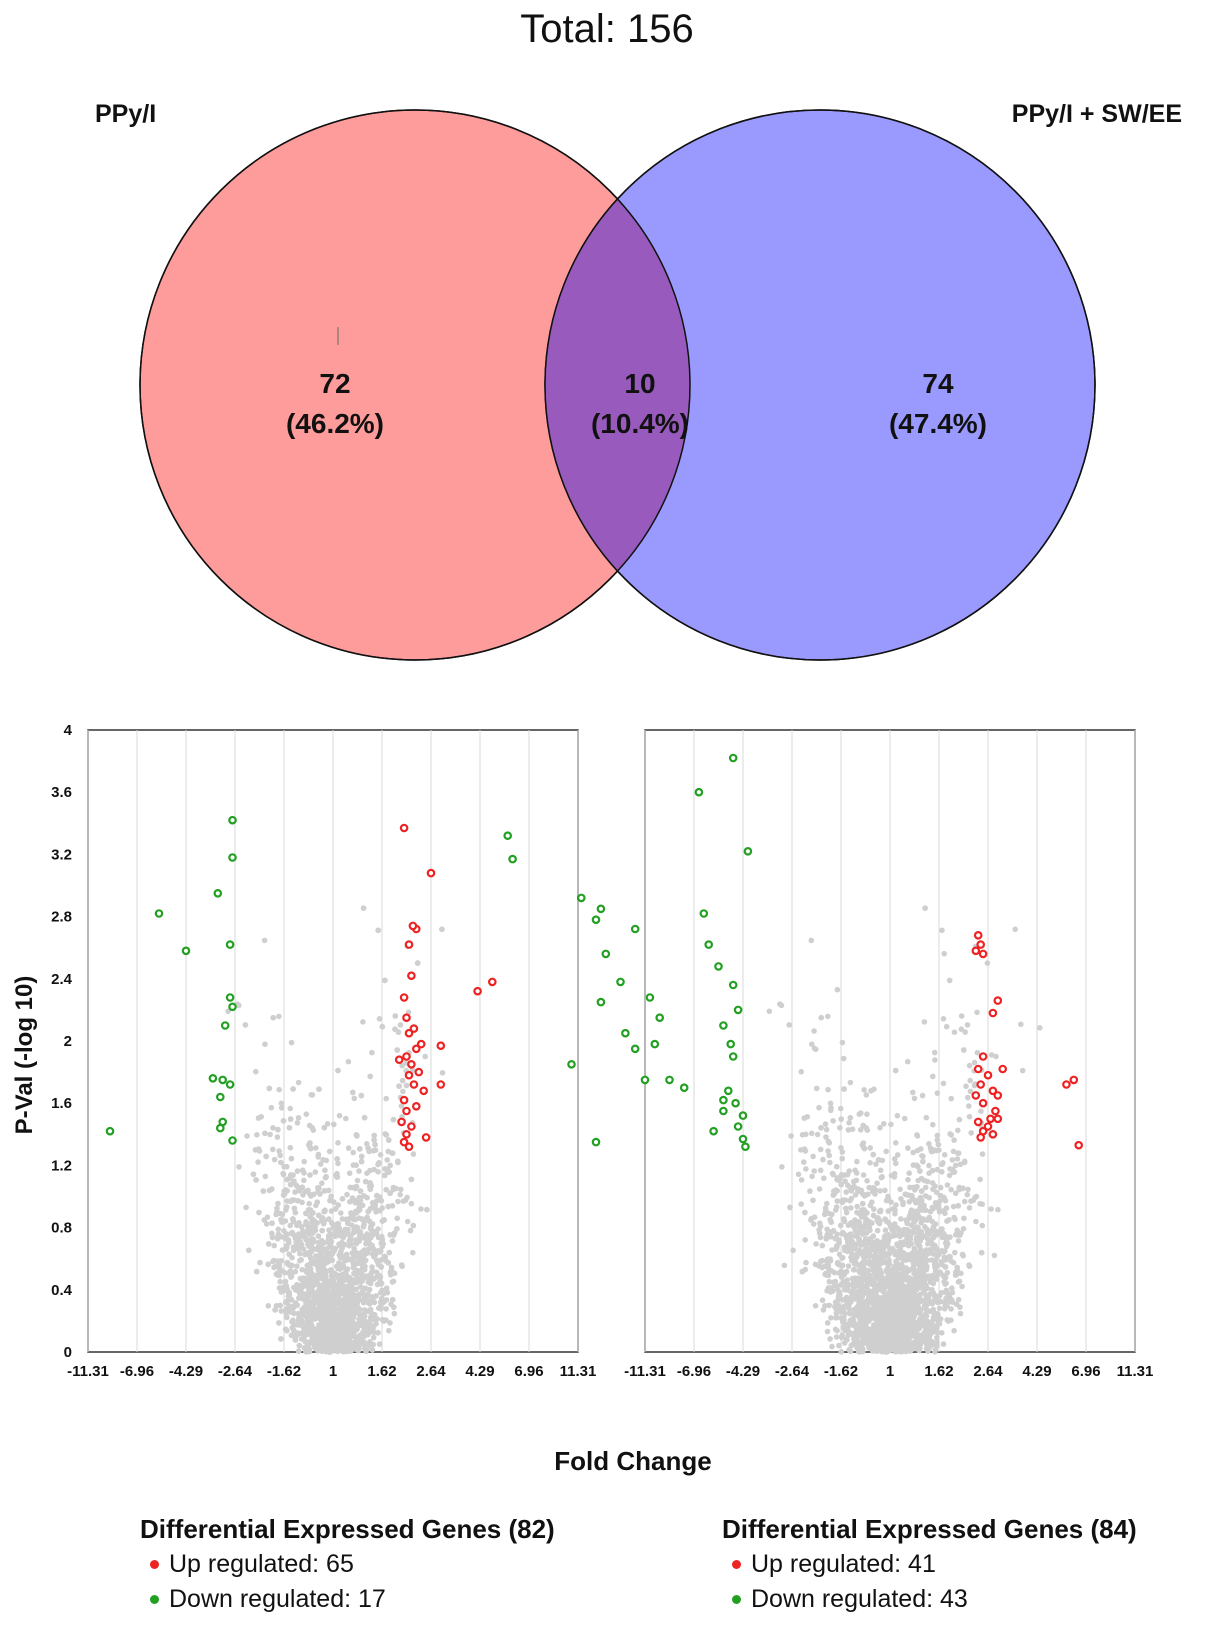 The height and width of the screenshot is (1637, 1215). Describe the element at coordinates (68, 730) in the screenshot. I see `y-tick-label: 4` at that location.